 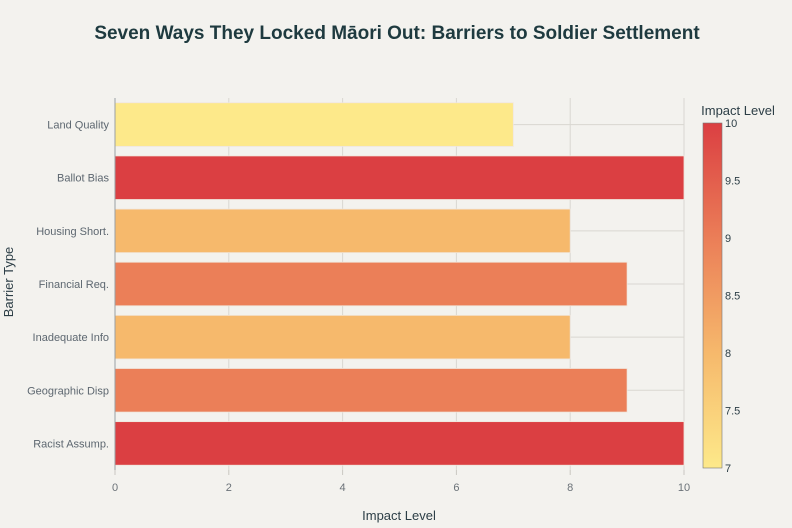 What do you see at coordinates (83, 179) in the screenshot?
I see `y-tick-label: Ballot Bias` at bounding box center [83, 179].